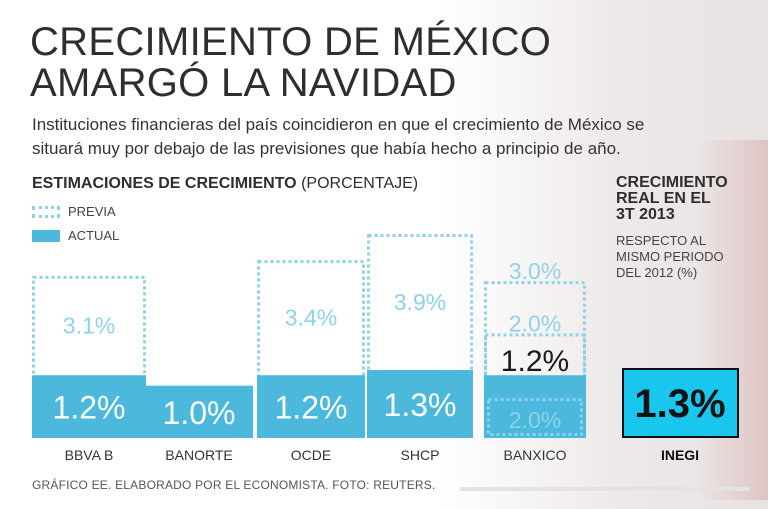 This screenshot has width=768, height=509. I want to click on real-growth-heading-line-3: 3T 2013, so click(645, 214).